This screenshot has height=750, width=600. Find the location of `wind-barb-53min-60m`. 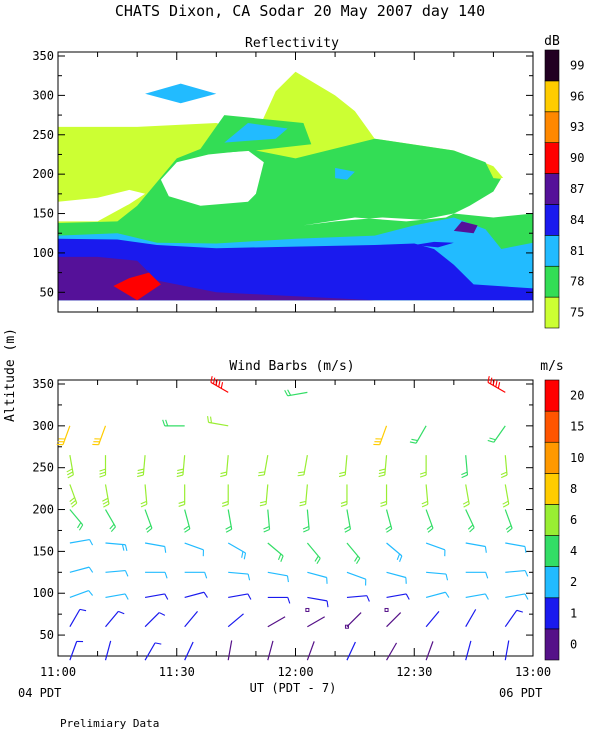

wind-barb-53min-60m is located at coordinates (276, 622).